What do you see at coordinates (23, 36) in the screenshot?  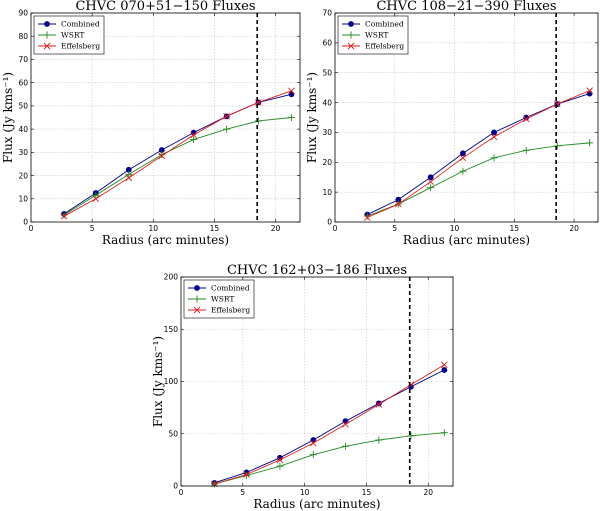 I see `y-tick-label: 80` at bounding box center [23, 36].